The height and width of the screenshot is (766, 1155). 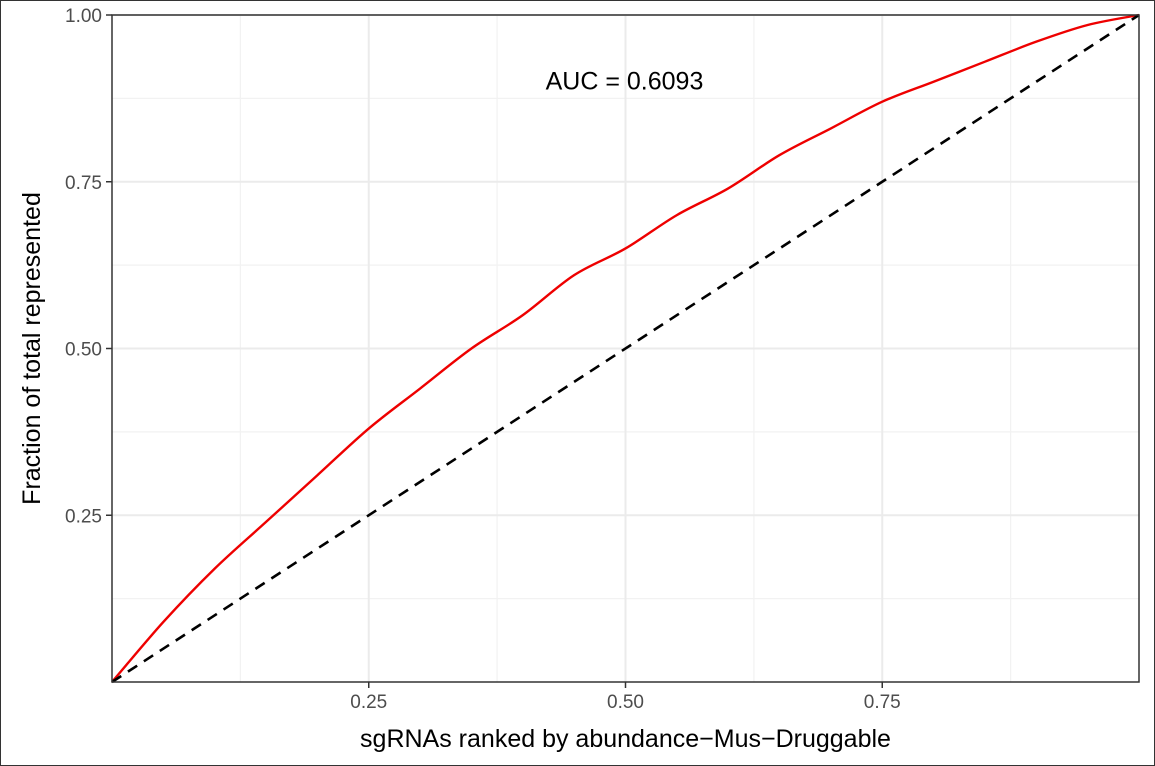 What do you see at coordinates (32, 348) in the screenshot?
I see `y-axis-title: Fraction of total represented` at bounding box center [32, 348].